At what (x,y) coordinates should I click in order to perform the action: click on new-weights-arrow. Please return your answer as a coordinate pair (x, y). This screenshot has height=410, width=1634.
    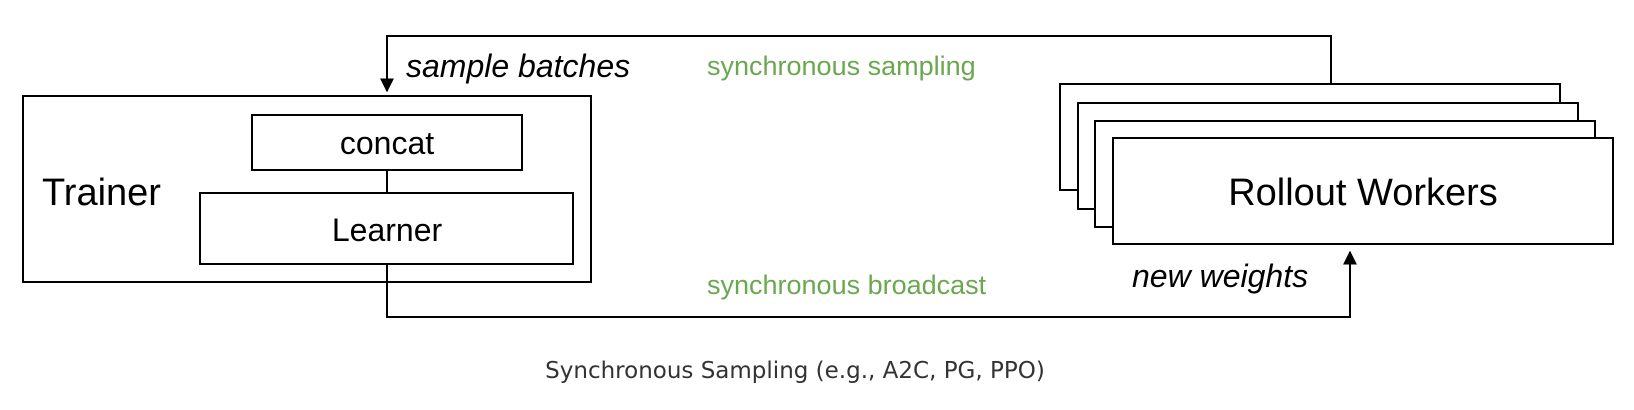
    Looking at the image, I should click on (871, 284).